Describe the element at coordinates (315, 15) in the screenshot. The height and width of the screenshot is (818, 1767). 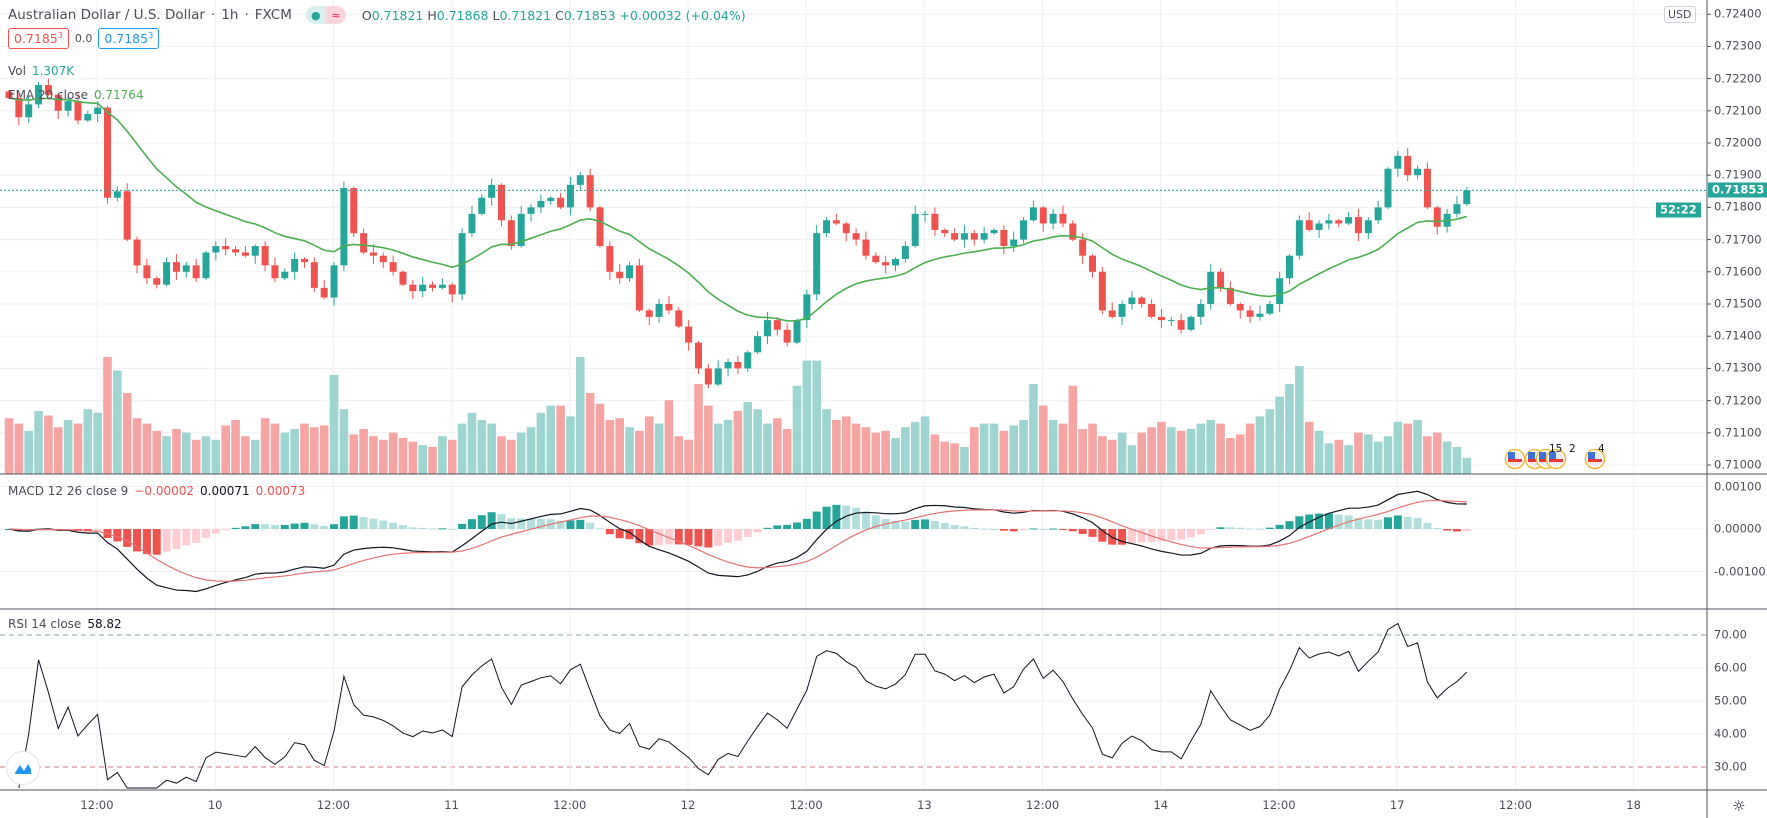
I see `market-open-icon: ●` at that location.